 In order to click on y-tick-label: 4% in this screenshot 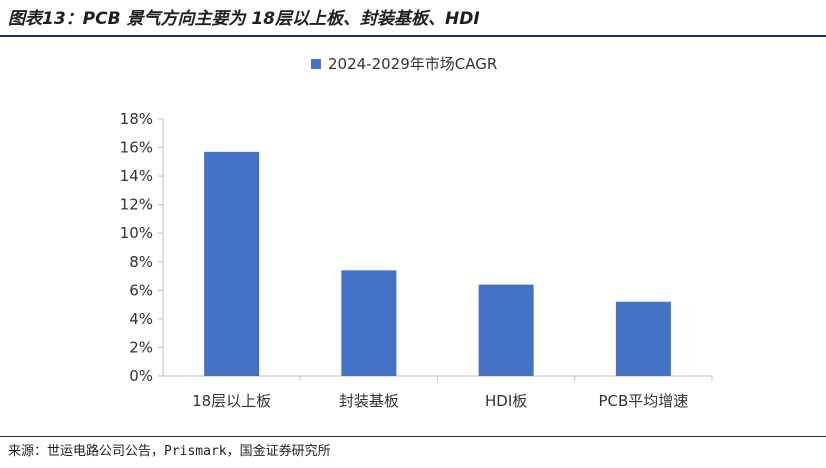, I will do `click(141, 319)`.